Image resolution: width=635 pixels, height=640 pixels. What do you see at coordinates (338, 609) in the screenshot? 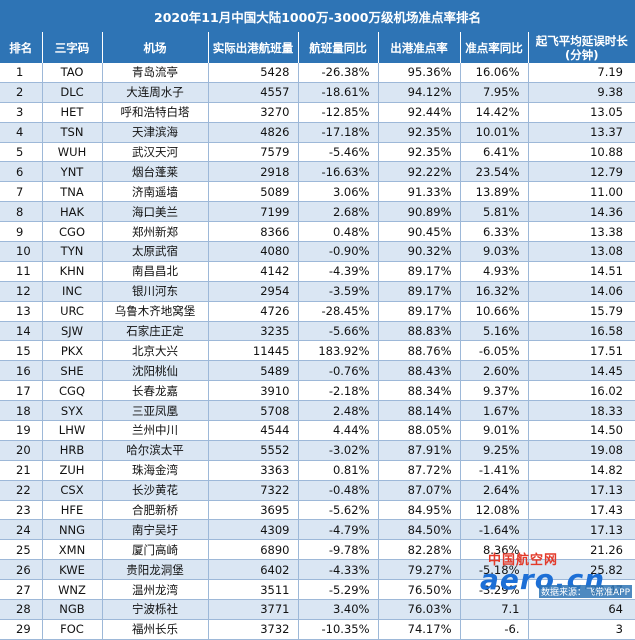
I see `cell-flight-yoy: 3.40%` at bounding box center [338, 609].